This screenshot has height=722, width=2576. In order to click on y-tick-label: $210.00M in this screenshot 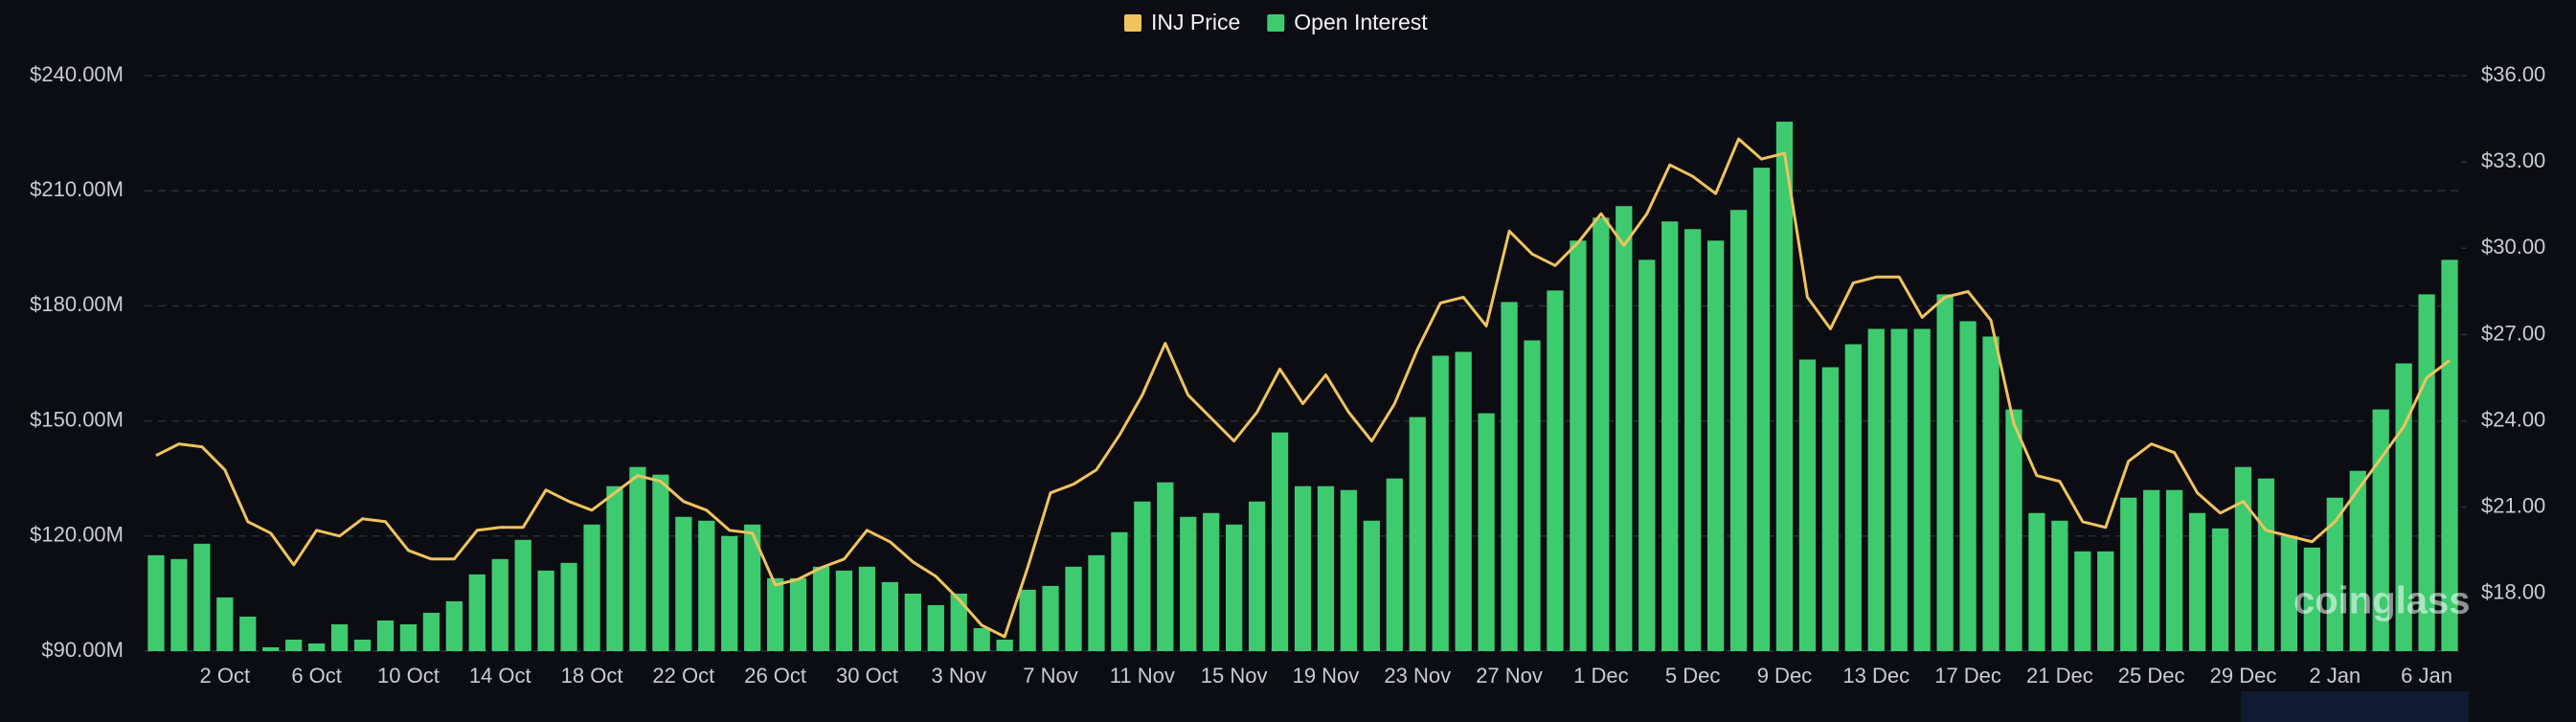, I will do `click(77, 189)`.